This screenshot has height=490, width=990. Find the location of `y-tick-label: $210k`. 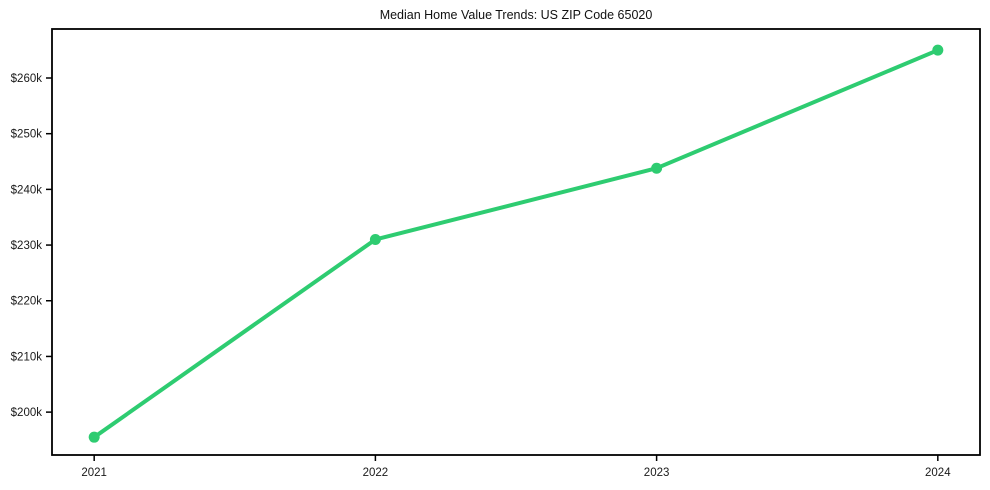

y-tick-label: $210k is located at coordinates (27, 357).